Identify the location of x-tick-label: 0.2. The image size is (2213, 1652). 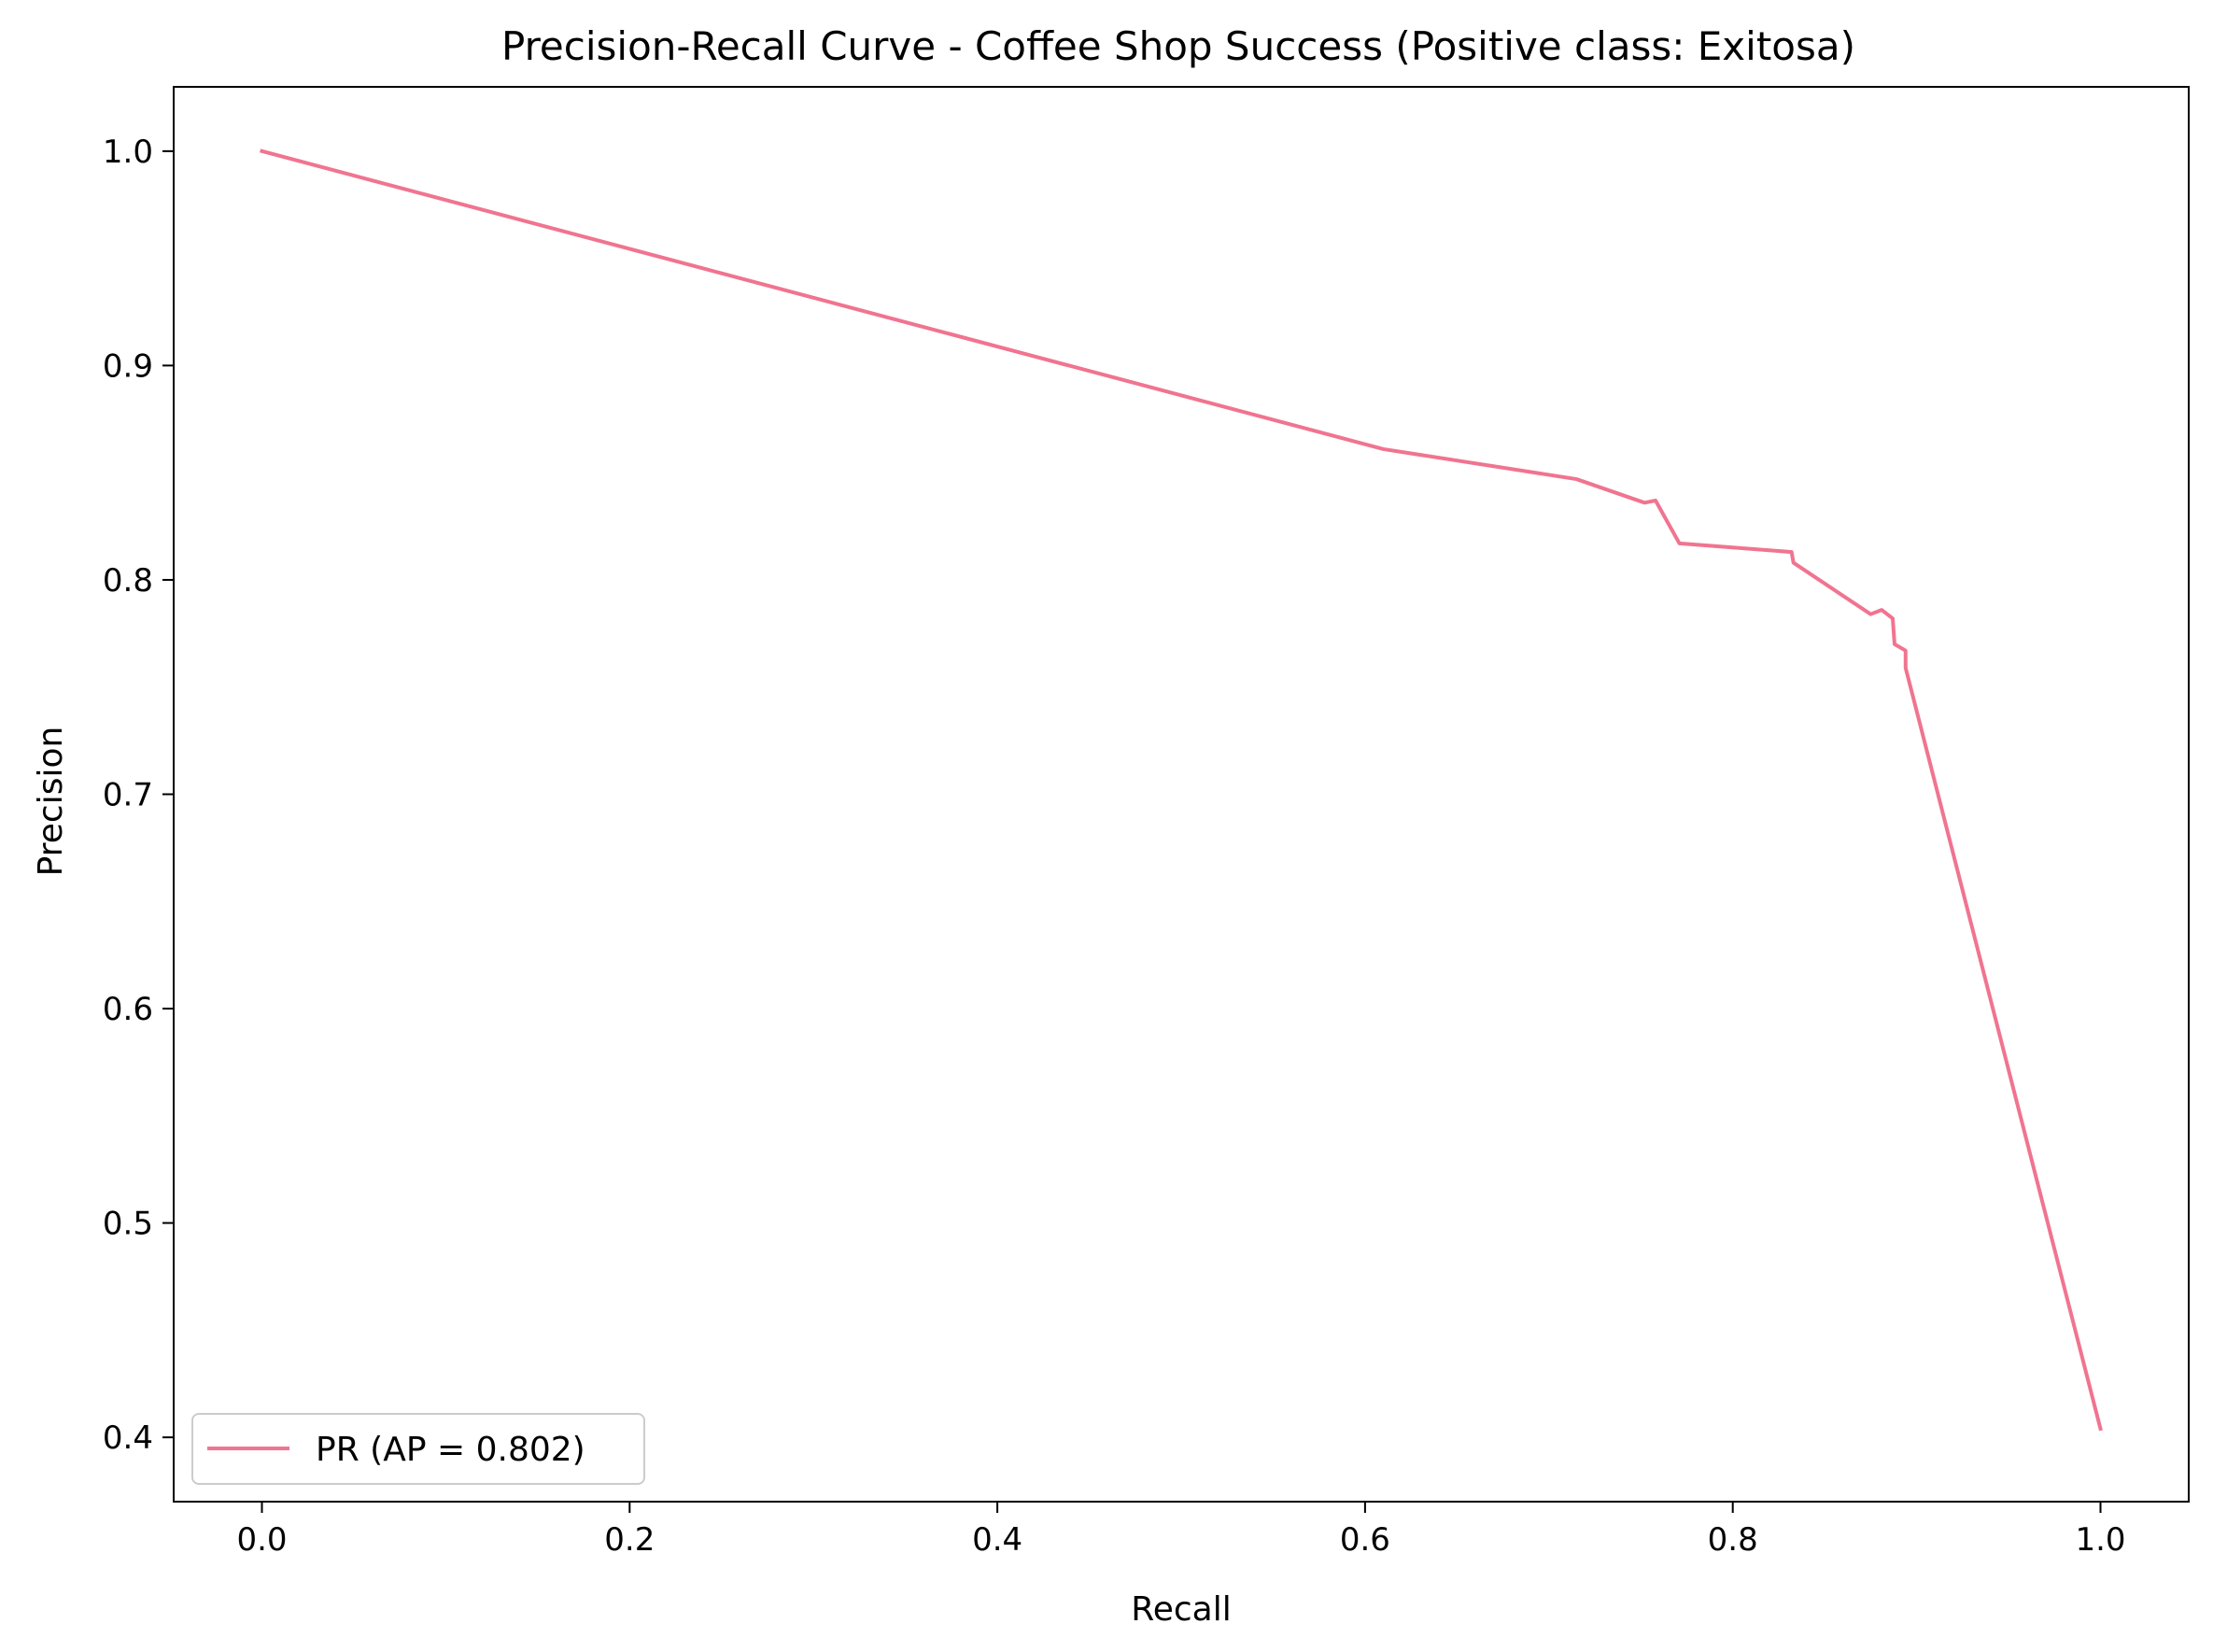
(630, 1540).